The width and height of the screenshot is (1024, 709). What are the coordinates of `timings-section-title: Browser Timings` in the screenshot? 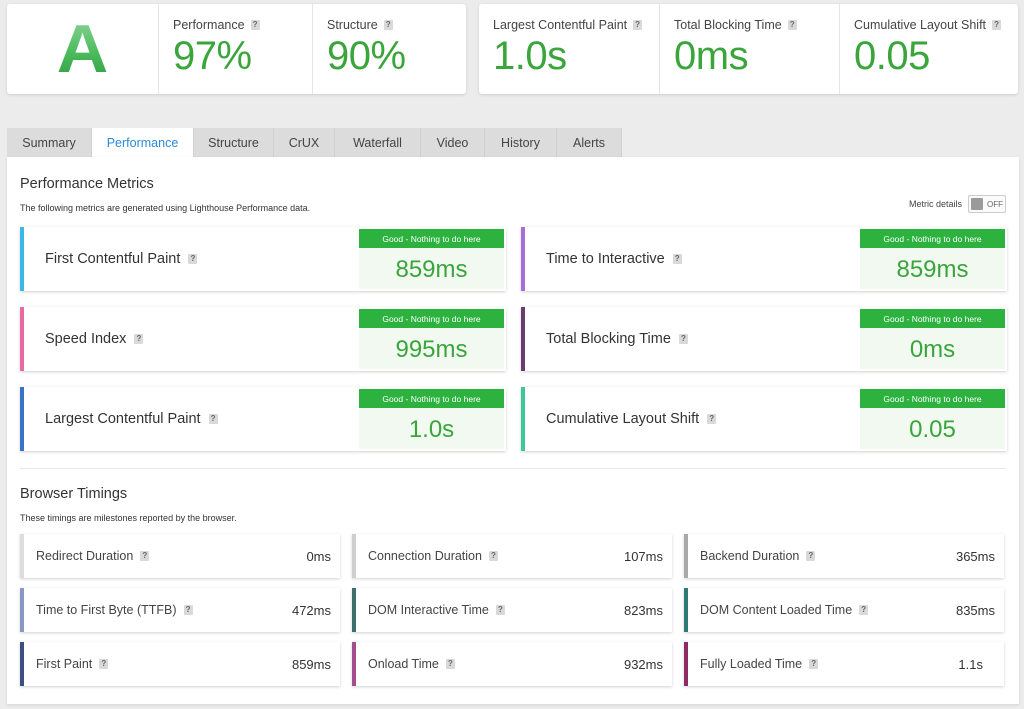 It's located at (74, 494).